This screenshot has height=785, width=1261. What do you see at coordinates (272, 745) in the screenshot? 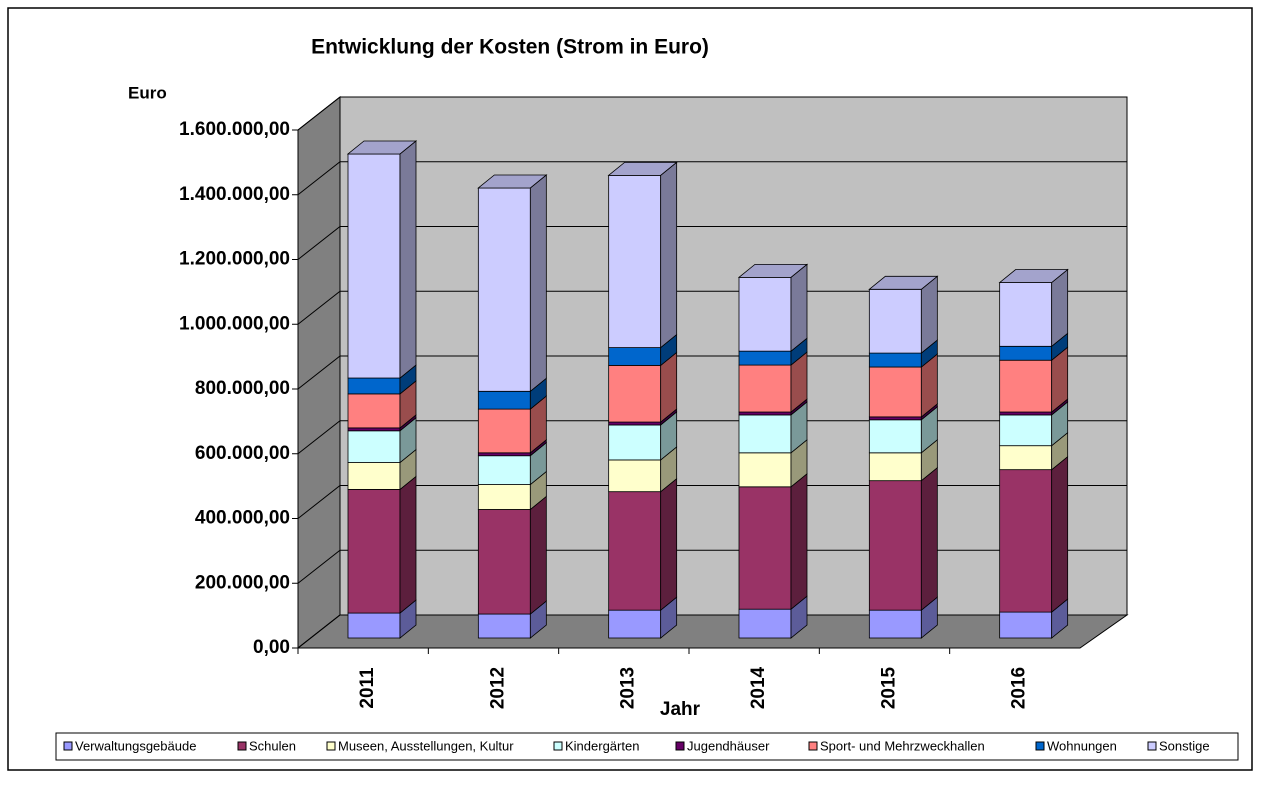
I see `legend-label: Schulen` at bounding box center [272, 745].